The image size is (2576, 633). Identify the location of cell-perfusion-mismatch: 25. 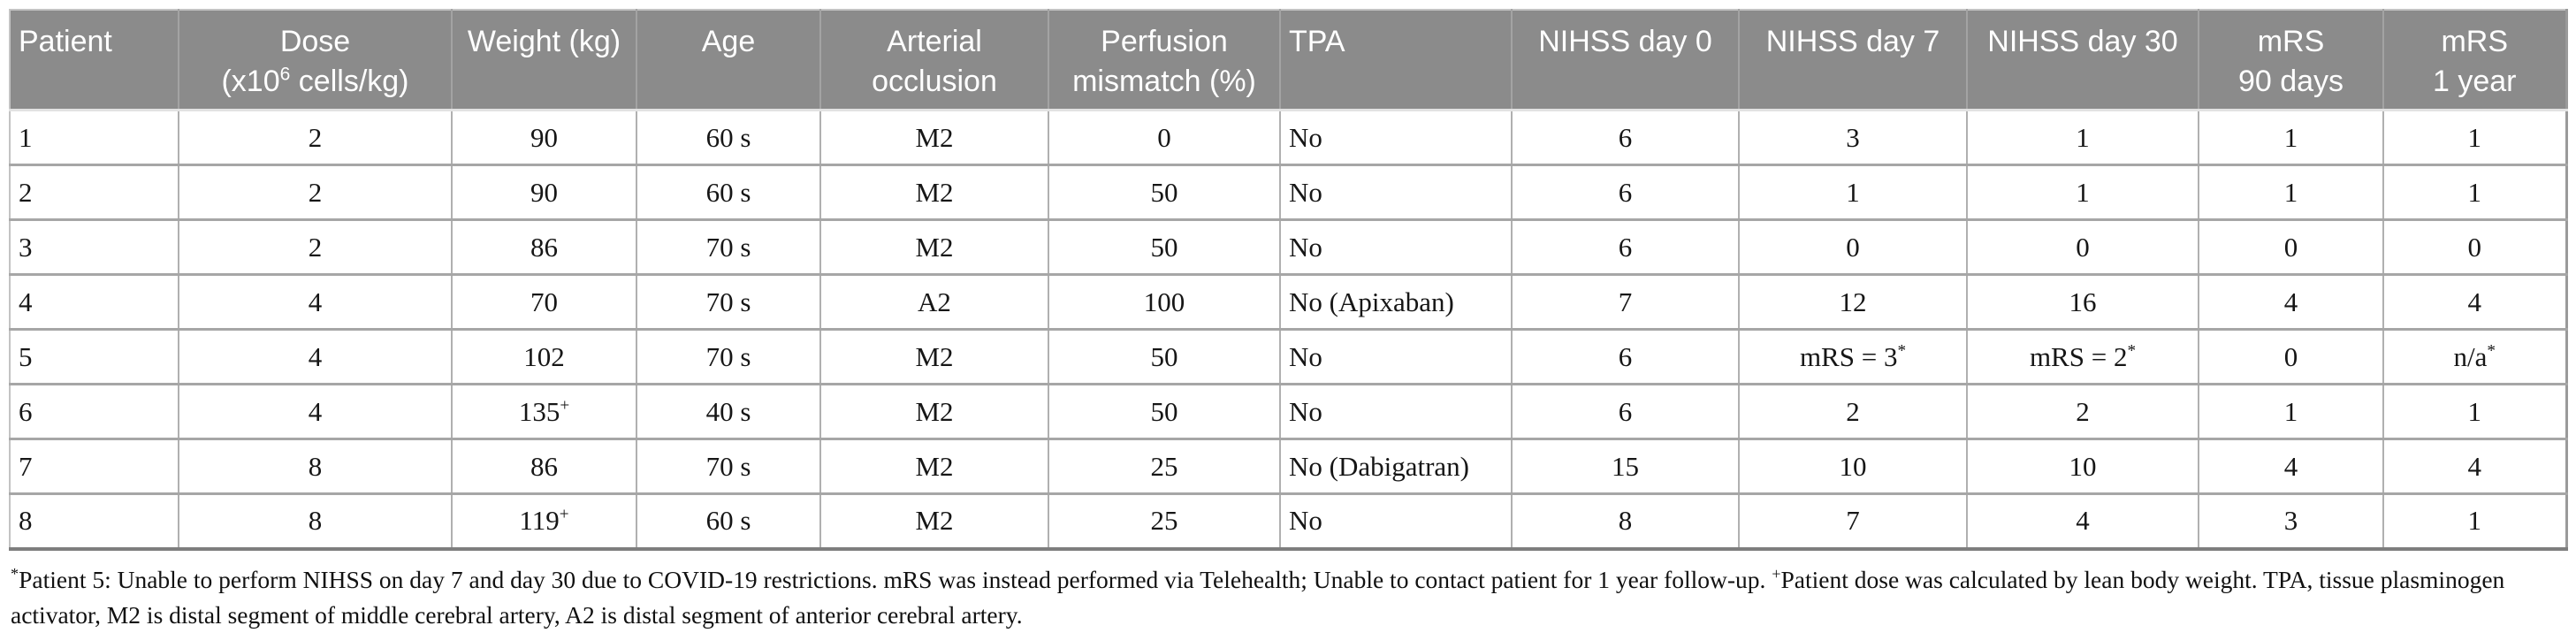
(1164, 467).